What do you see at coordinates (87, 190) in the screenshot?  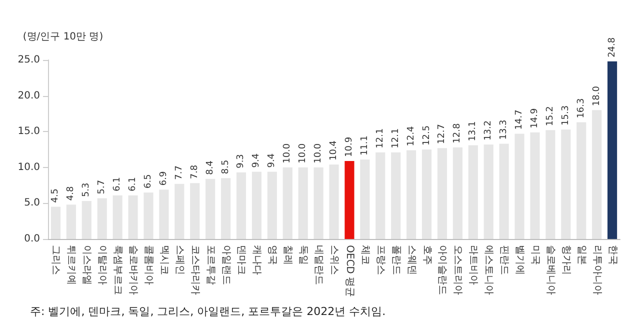 I see `data-label: 5.3` at bounding box center [87, 190].